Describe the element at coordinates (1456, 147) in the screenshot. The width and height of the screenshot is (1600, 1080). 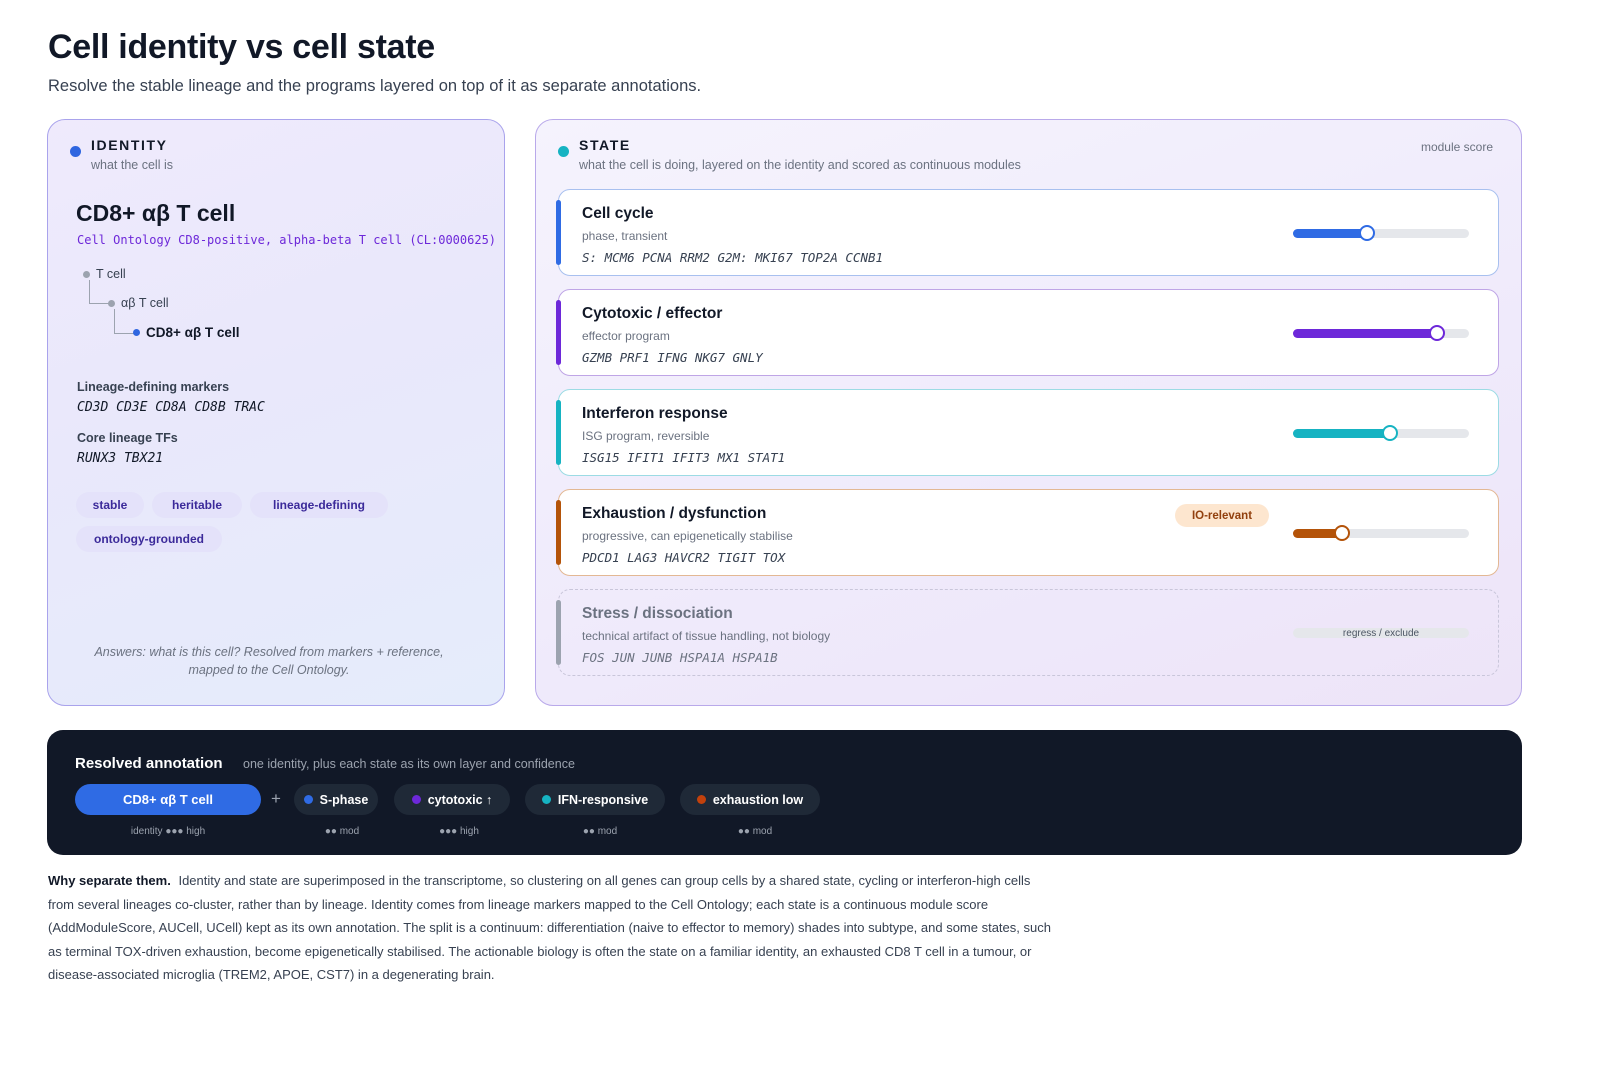
I see `module-score-label: module score` at that location.